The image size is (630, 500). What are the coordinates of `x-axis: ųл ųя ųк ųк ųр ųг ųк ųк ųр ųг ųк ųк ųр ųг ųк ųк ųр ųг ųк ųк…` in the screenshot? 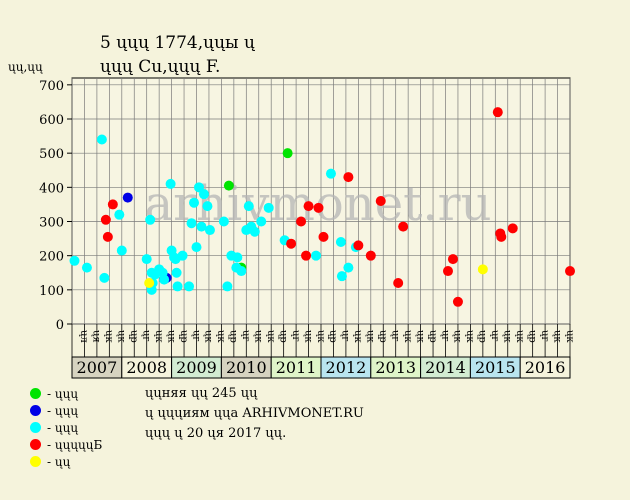 It's located at (323, 350).